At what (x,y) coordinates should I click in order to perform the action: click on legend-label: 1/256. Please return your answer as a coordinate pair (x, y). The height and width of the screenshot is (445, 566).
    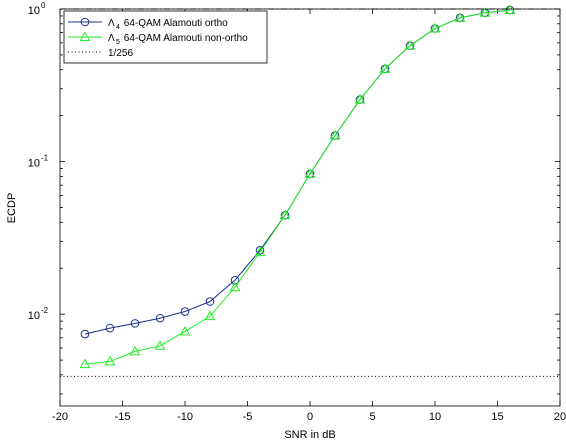
    Looking at the image, I should click on (120, 53).